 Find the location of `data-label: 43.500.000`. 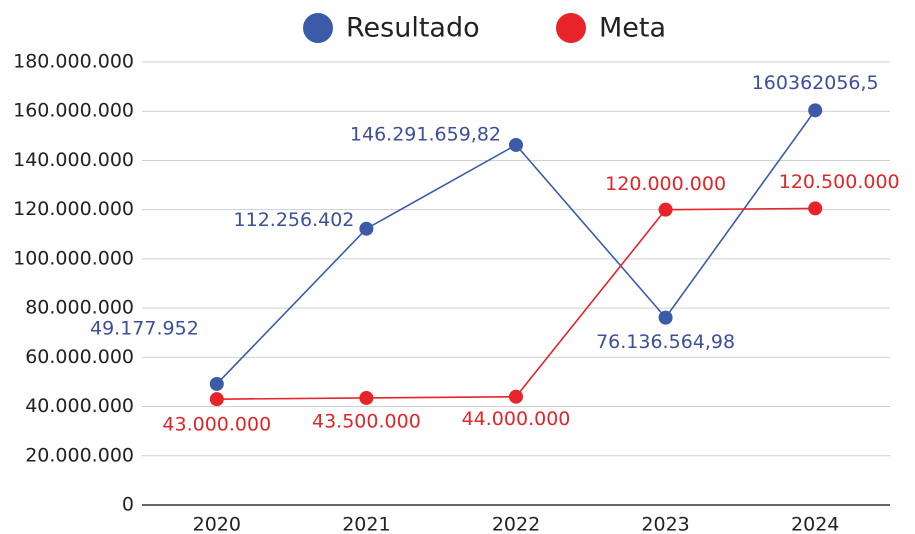

data-label: 43.500.000 is located at coordinates (366, 421).